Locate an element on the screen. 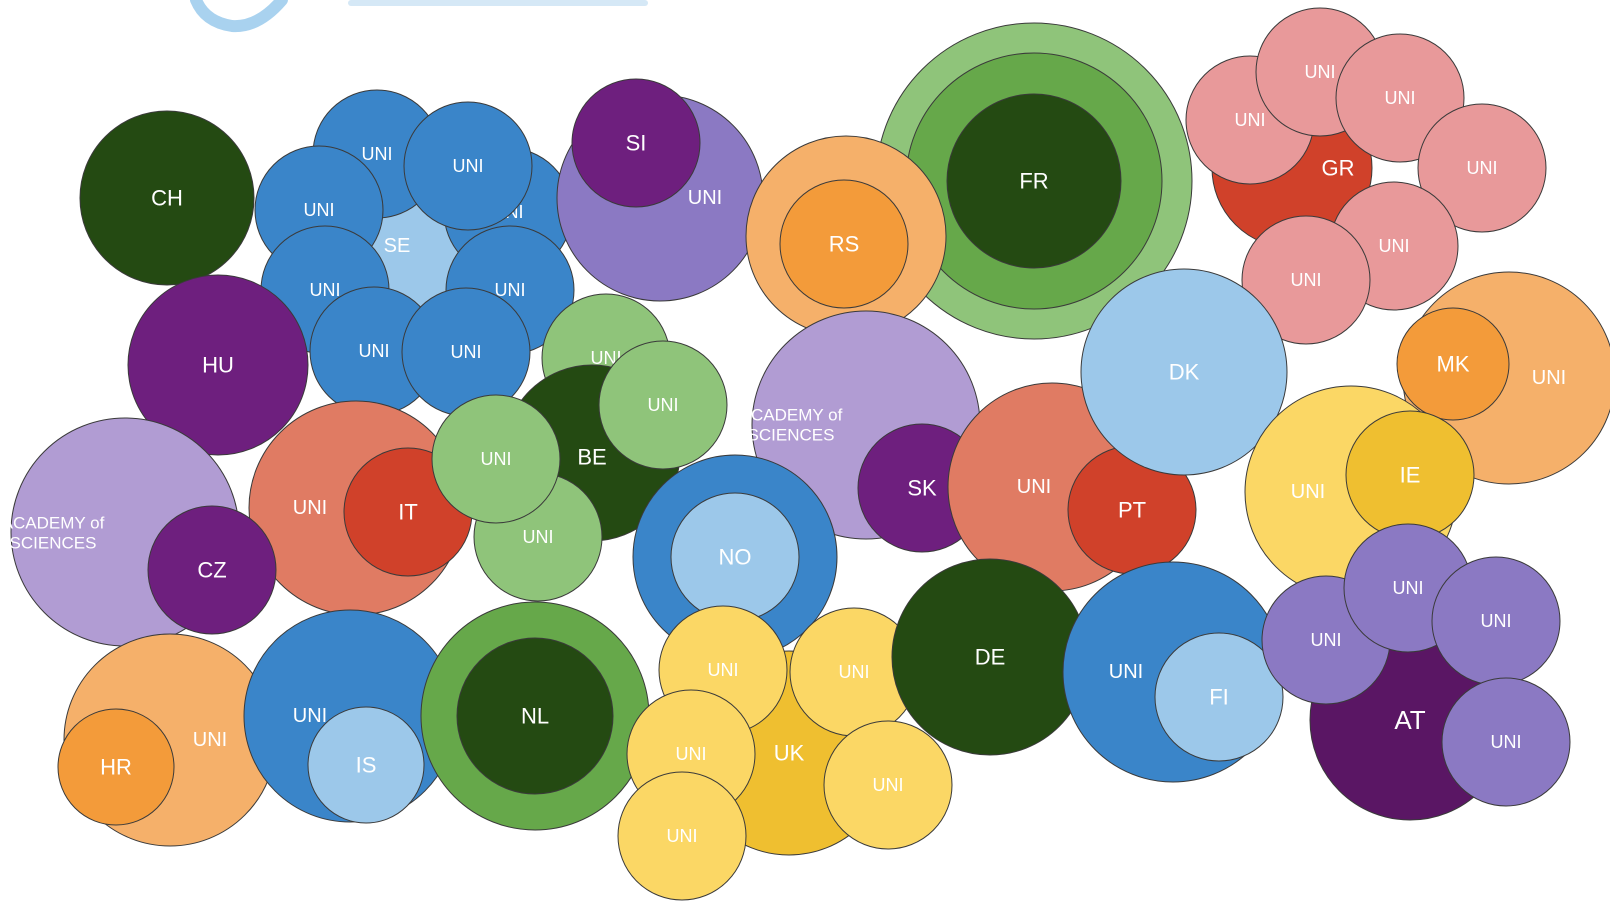  country-code-label: FR is located at coordinates (1033, 181).